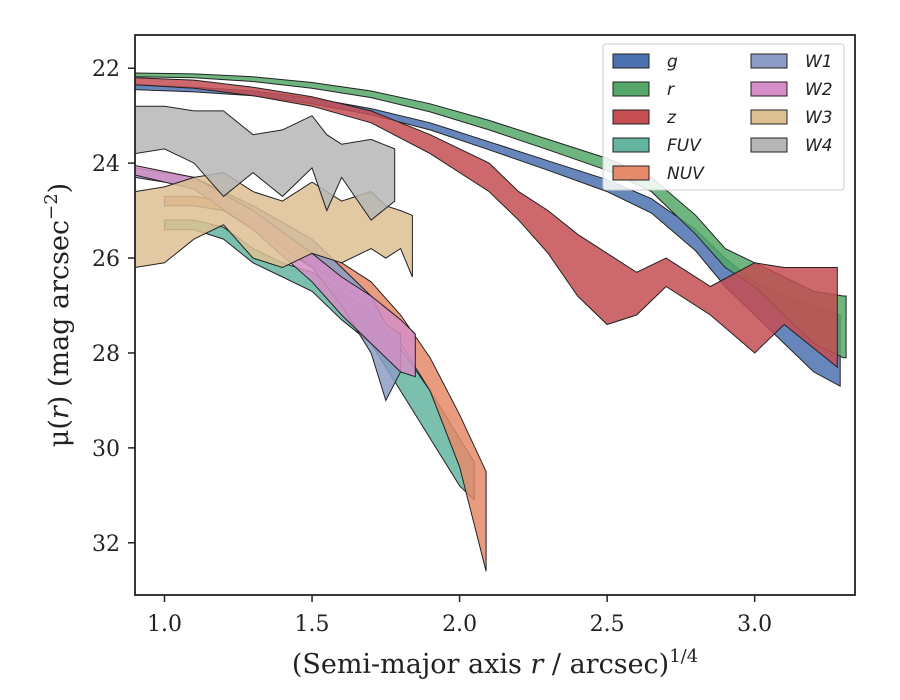 Image resolution: width=900 pixels, height=700 pixels. Describe the element at coordinates (769, 145) in the screenshot. I see `legend-swatch-w4` at that location.